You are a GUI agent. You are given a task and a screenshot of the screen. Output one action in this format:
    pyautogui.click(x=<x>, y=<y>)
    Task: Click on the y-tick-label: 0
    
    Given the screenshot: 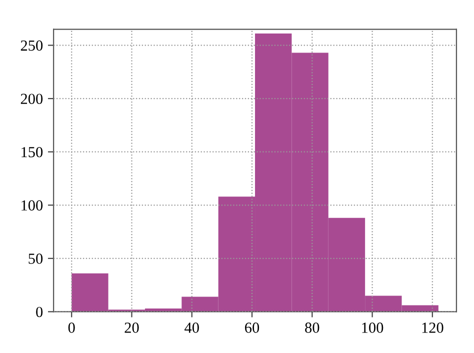 What is the action you would take?
    pyautogui.click(x=39, y=312)
    